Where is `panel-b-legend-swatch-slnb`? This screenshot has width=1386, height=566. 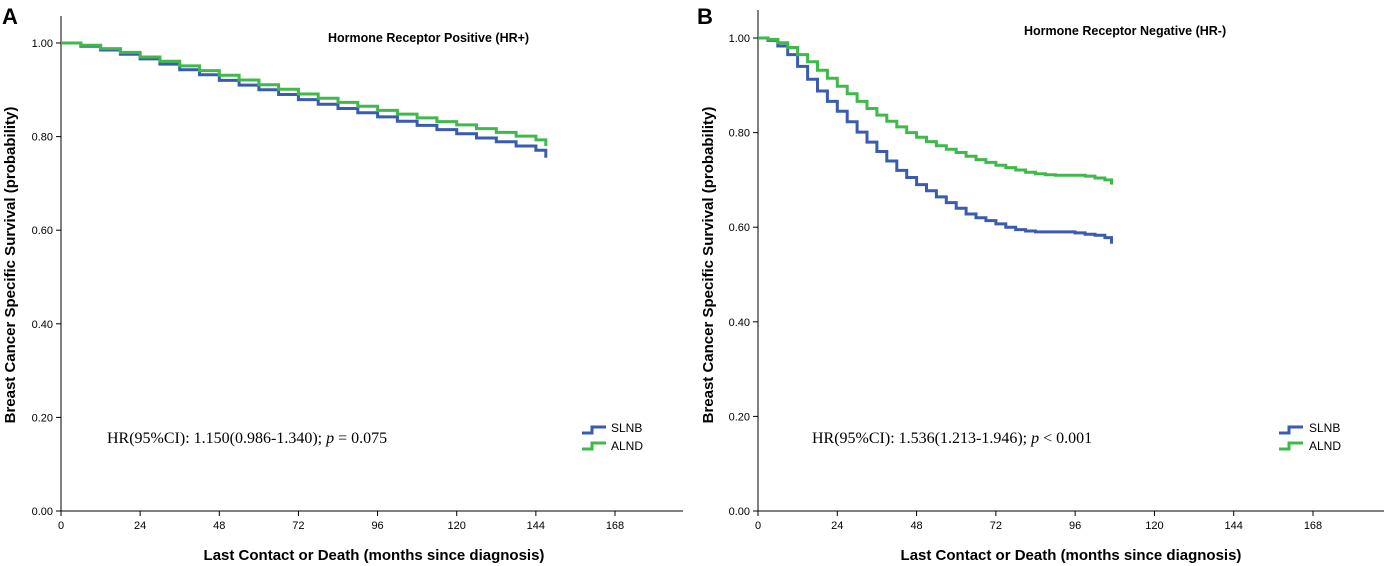
panel-b-legend-swatch-slnb is located at coordinates (1291, 430).